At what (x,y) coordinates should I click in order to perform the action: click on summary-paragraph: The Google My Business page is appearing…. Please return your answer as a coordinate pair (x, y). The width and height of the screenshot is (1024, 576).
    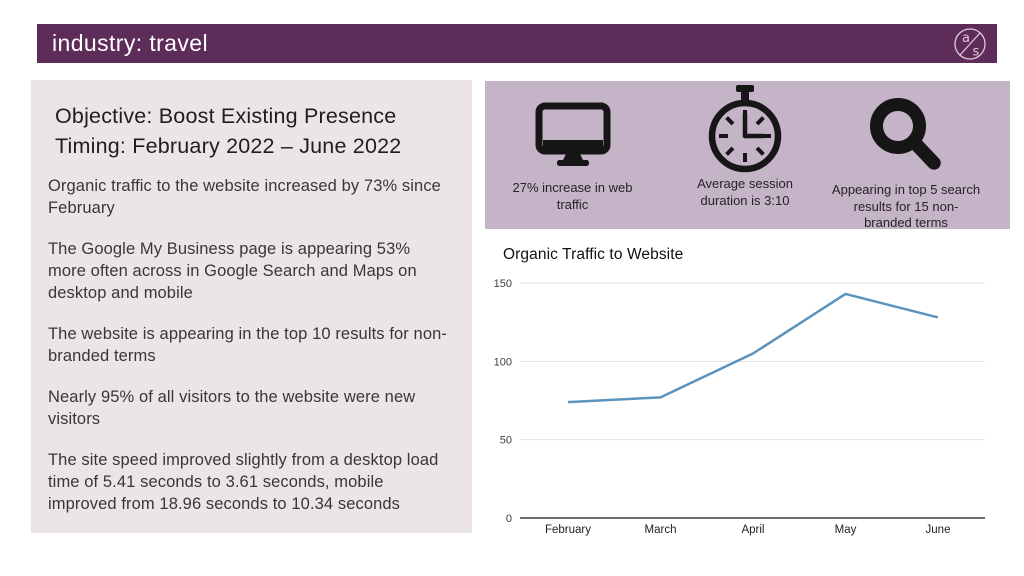
    Looking at the image, I should click on (232, 271).